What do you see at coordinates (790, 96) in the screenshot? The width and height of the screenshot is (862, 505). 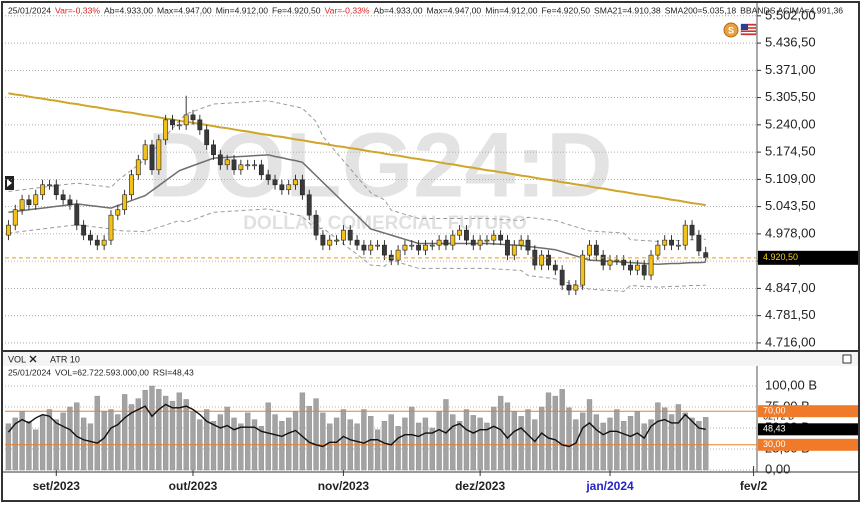 I see `y-tick-label: 5.305,50` at bounding box center [790, 96].